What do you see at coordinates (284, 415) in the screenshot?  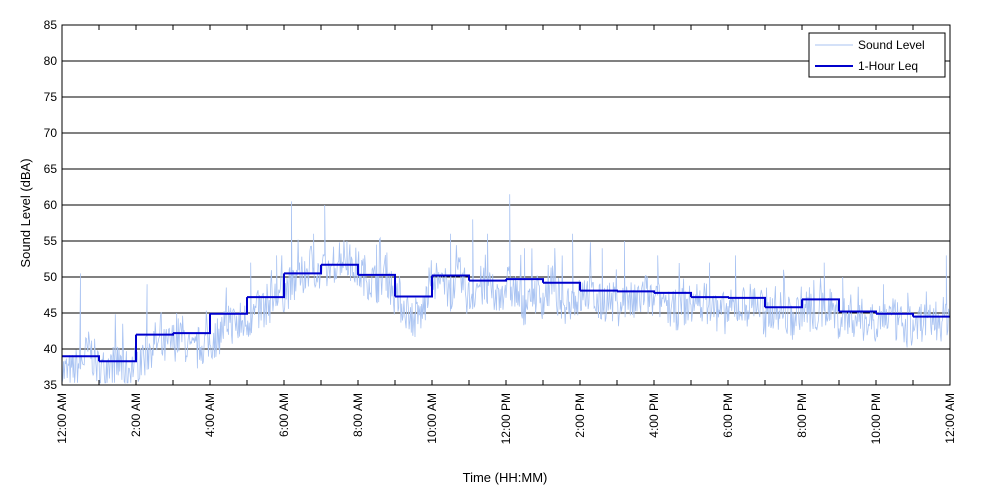 I see `x-tick-label: 6:00 AM` at bounding box center [284, 415].